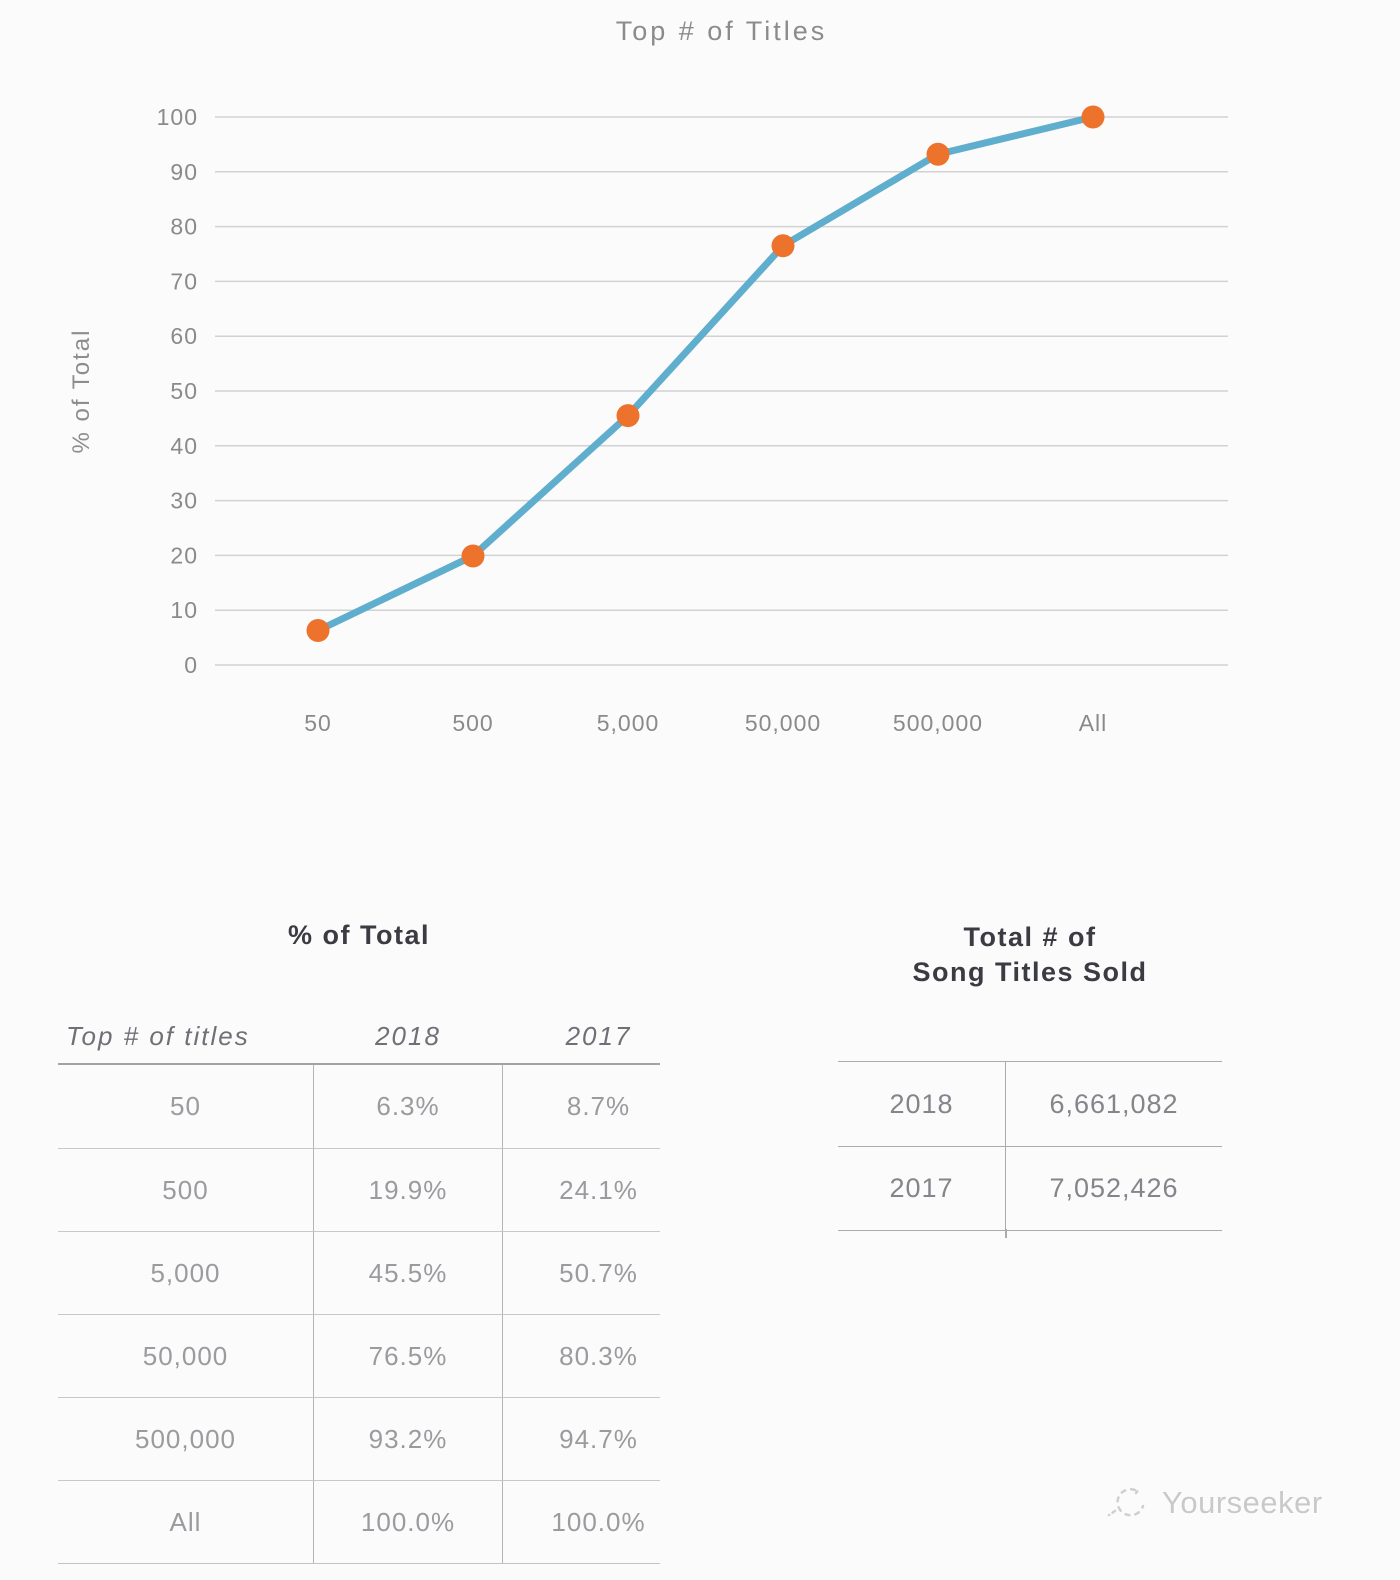 The width and height of the screenshot is (1400, 1580). Describe the element at coordinates (177, 117) in the screenshot. I see `svg-text: 100` at that location.